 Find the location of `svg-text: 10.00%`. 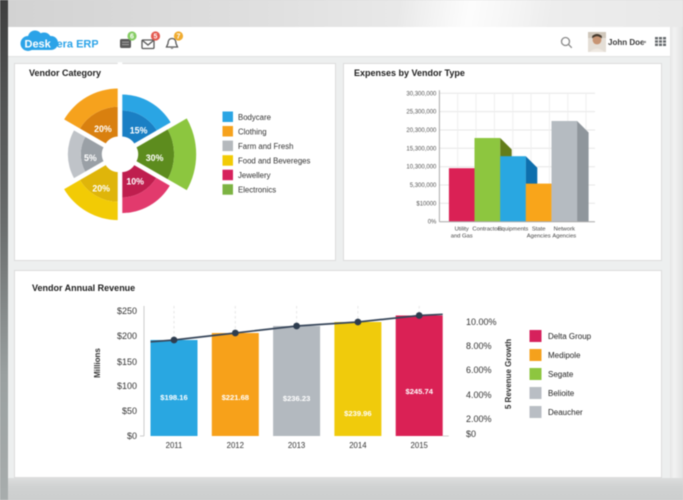

svg-text: 10.00% is located at coordinates (481, 322).